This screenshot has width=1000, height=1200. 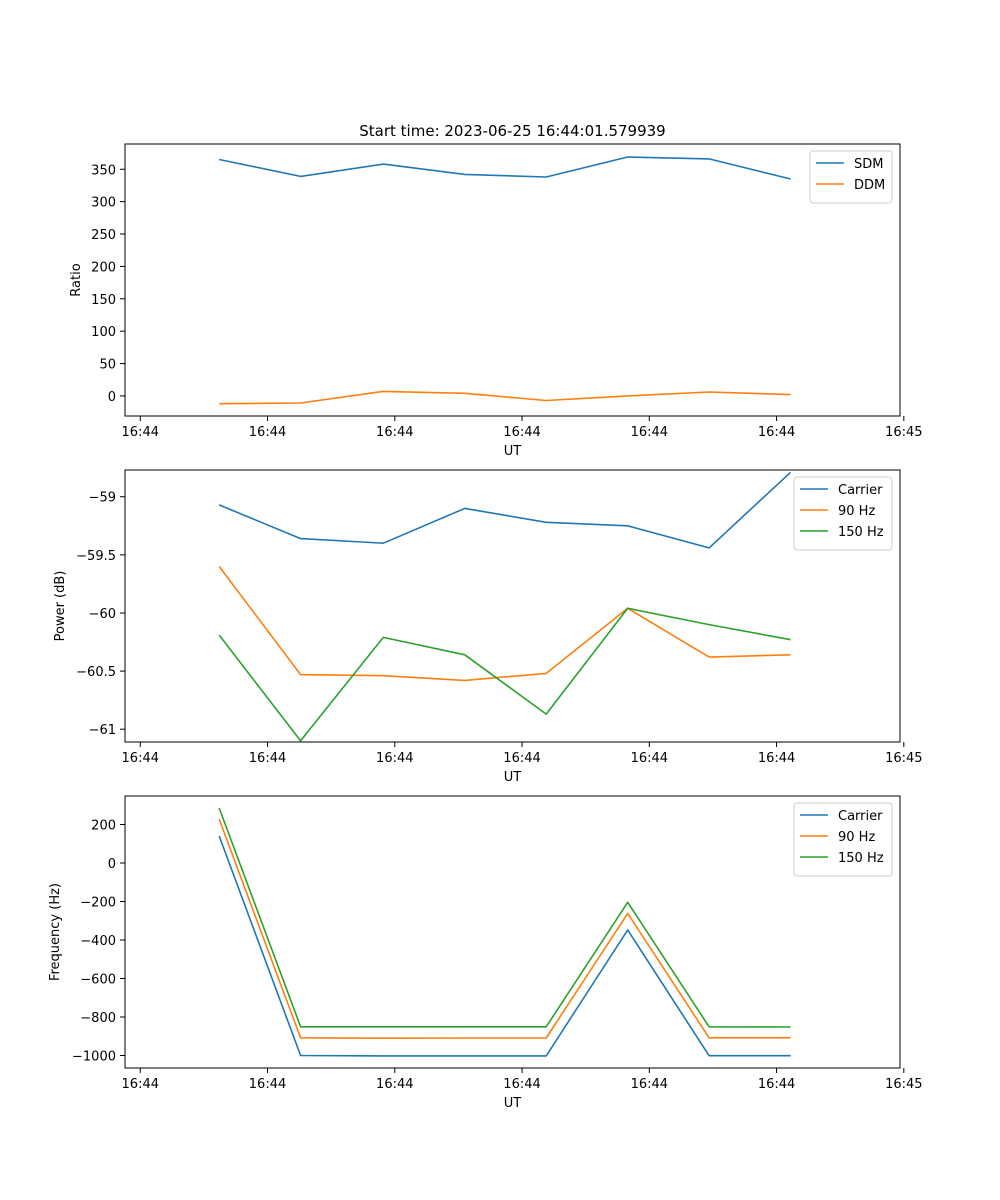 I want to click on y-tick-label: −60, so click(x=102, y=614).